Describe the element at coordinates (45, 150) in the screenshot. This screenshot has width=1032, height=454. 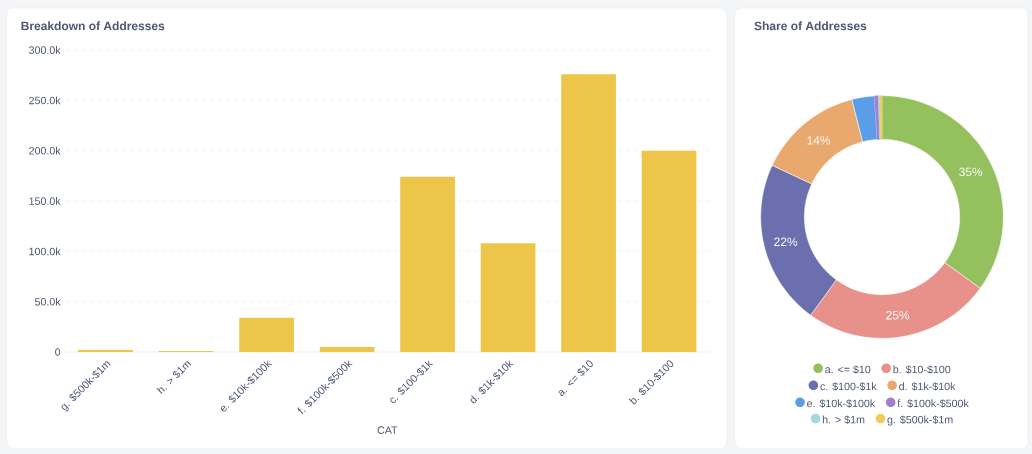
I see `y-tick-label: 200.0k` at that location.